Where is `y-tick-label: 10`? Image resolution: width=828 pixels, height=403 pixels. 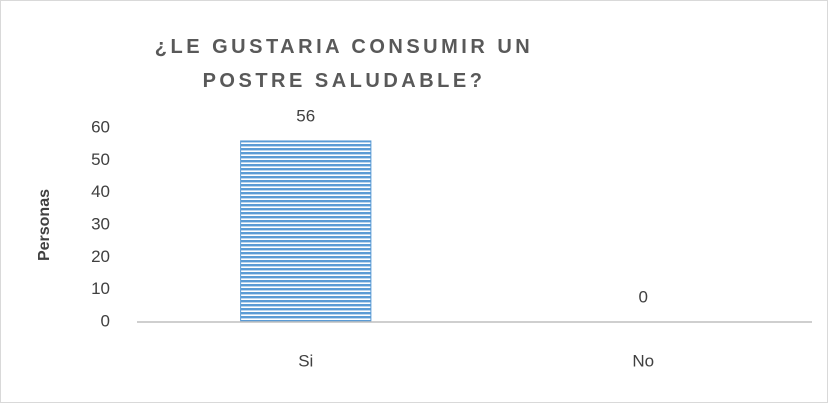 y-tick-label: 10 is located at coordinates (100, 288).